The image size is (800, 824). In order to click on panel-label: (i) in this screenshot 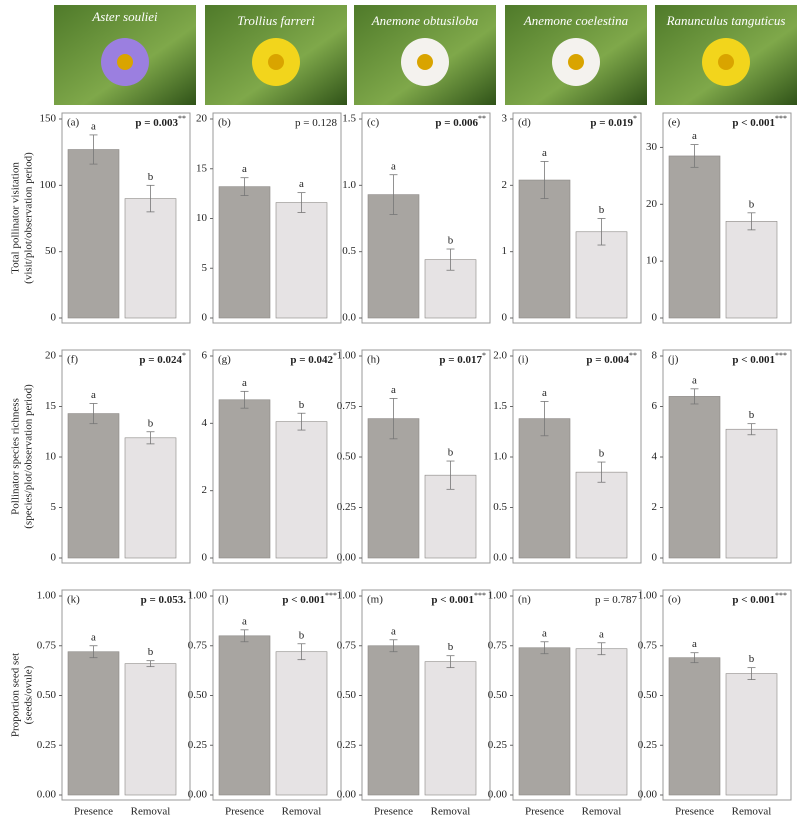, I will do `click(523, 360)`.